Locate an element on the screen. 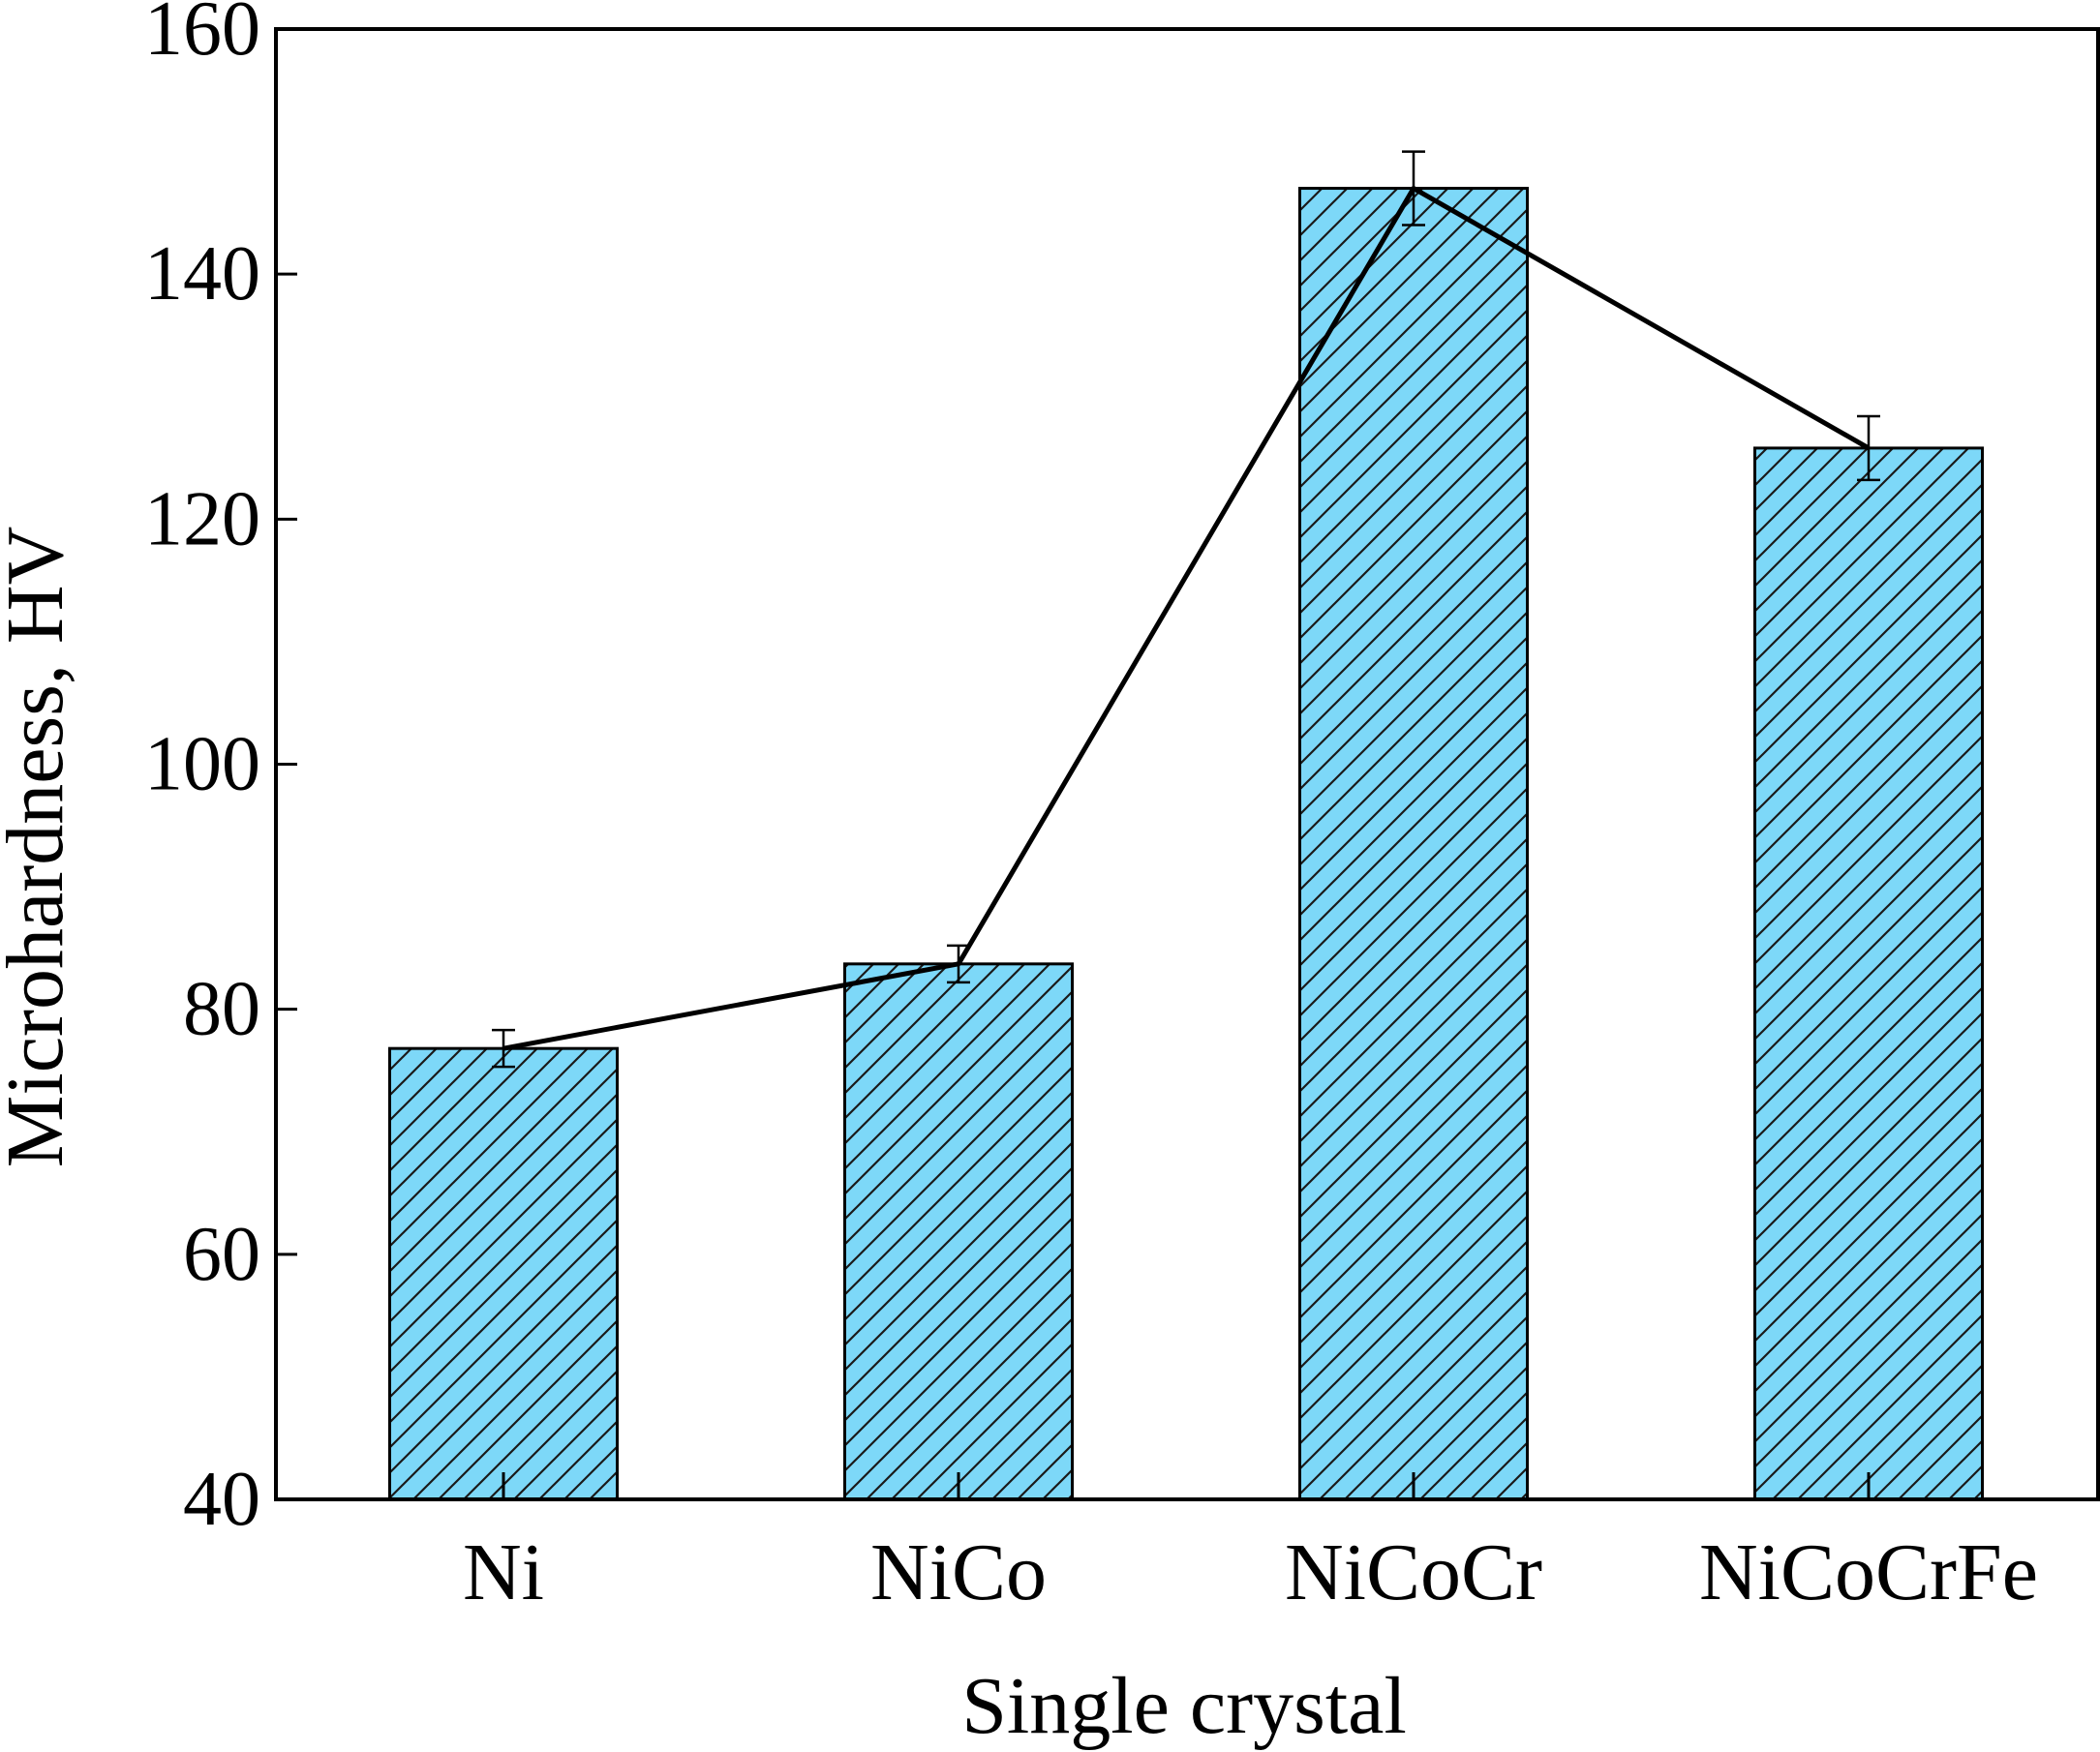 Image resolution: width=2100 pixels, height=1752 pixels. y-tick-label-140: 140 is located at coordinates (202, 274).